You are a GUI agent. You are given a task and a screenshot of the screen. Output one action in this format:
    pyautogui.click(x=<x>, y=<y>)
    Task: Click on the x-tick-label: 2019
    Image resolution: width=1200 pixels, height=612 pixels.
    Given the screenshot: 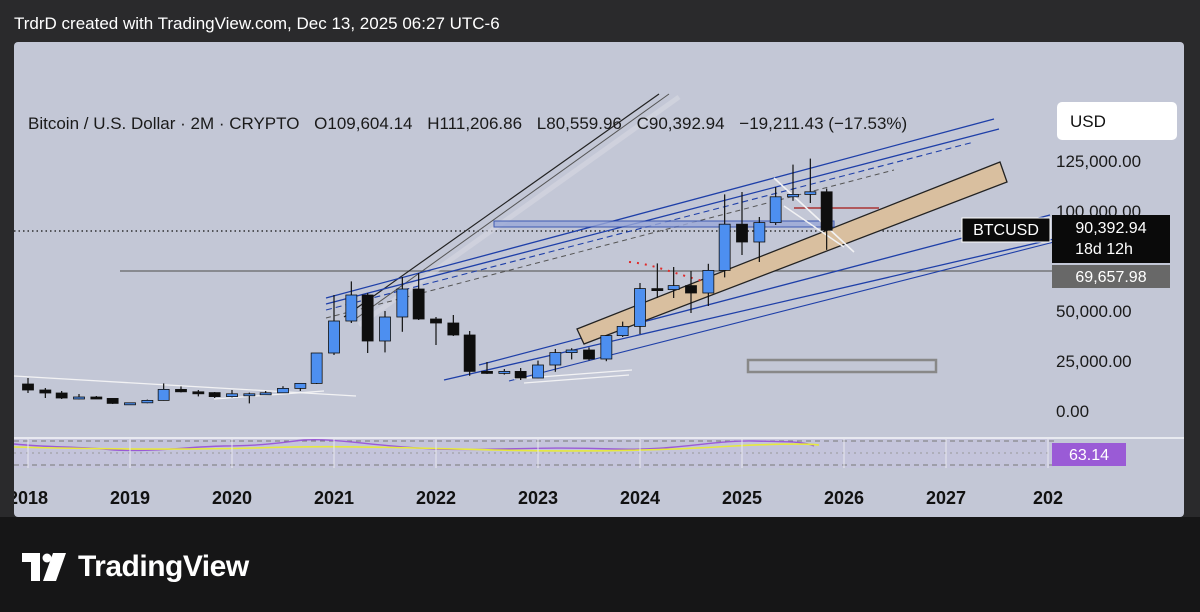 What is the action you would take?
    pyautogui.click(x=130, y=498)
    